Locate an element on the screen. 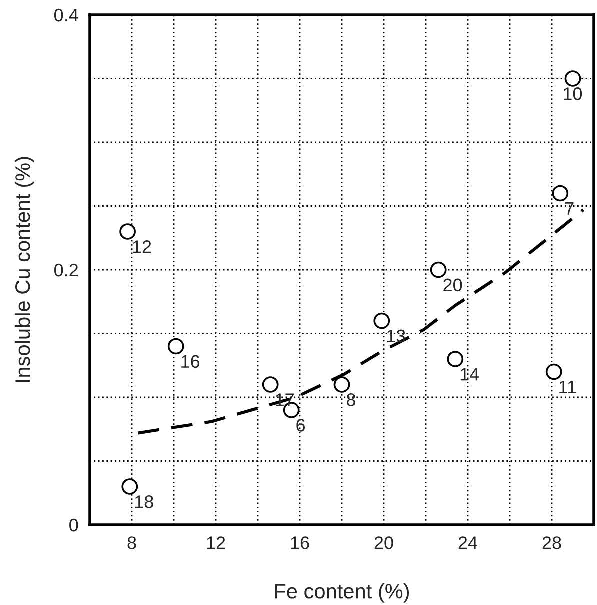  y-tick-label: 0.4 is located at coordinates (66, 15).